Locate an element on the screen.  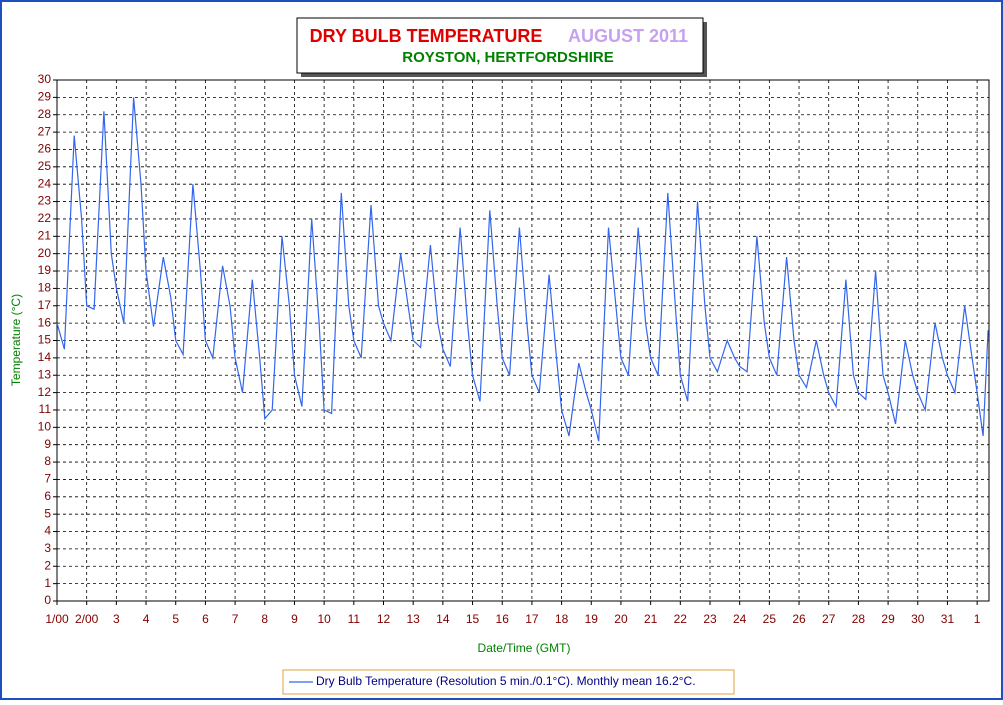
y-tick-label: 14 is located at coordinates (45, 357).